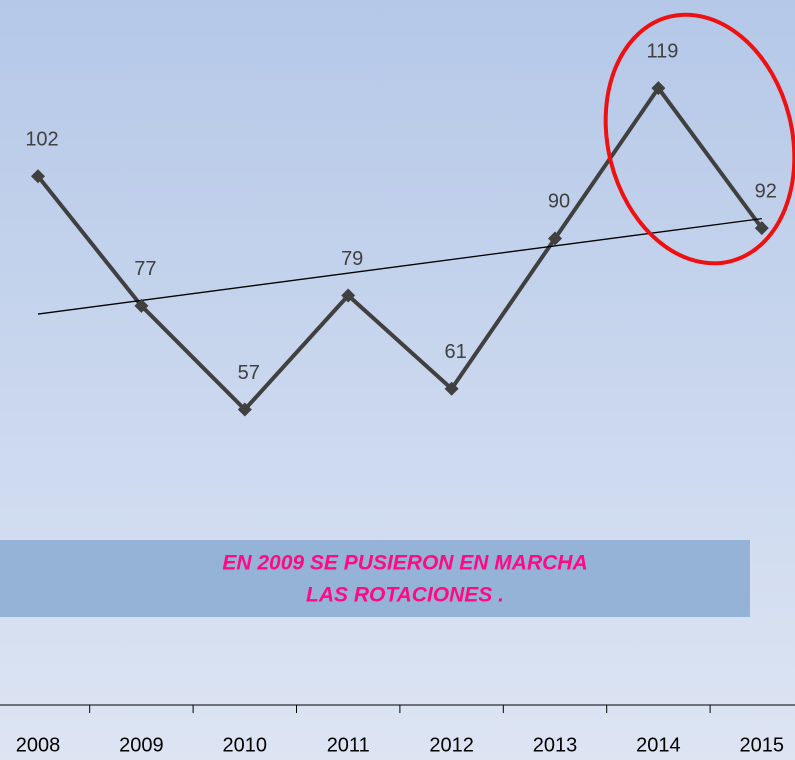 The width and height of the screenshot is (795, 760). What do you see at coordinates (352, 259) in the screenshot?
I see `data-label: 79` at bounding box center [352, 259].